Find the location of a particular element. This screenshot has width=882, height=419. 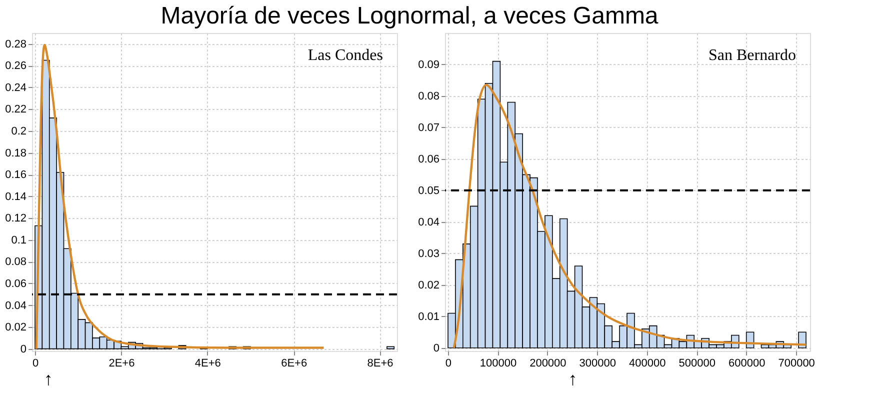

x-tick-label: 500000 is located at coordinates (697, 364).